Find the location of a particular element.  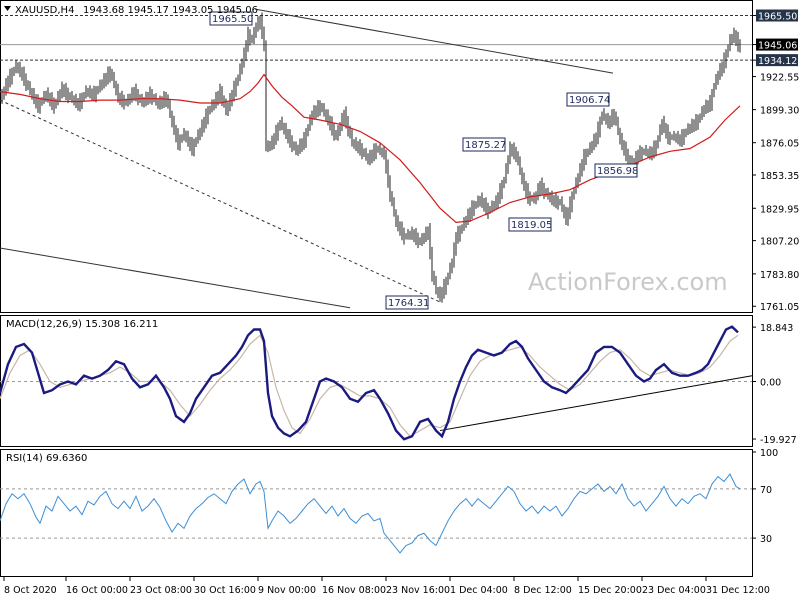

price-annotation-1906.74: 1906.74 is located at coordinates (588, 99).